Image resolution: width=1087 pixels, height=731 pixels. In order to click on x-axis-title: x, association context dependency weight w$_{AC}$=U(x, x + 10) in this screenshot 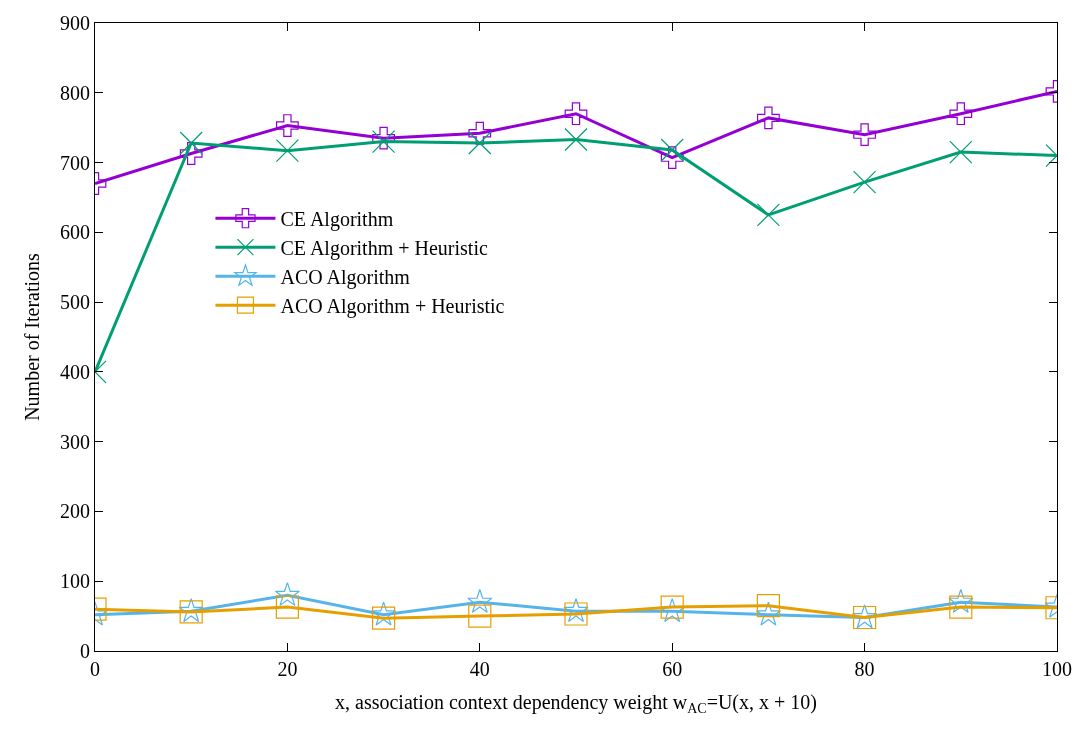, I will do `click(576, 703)`.